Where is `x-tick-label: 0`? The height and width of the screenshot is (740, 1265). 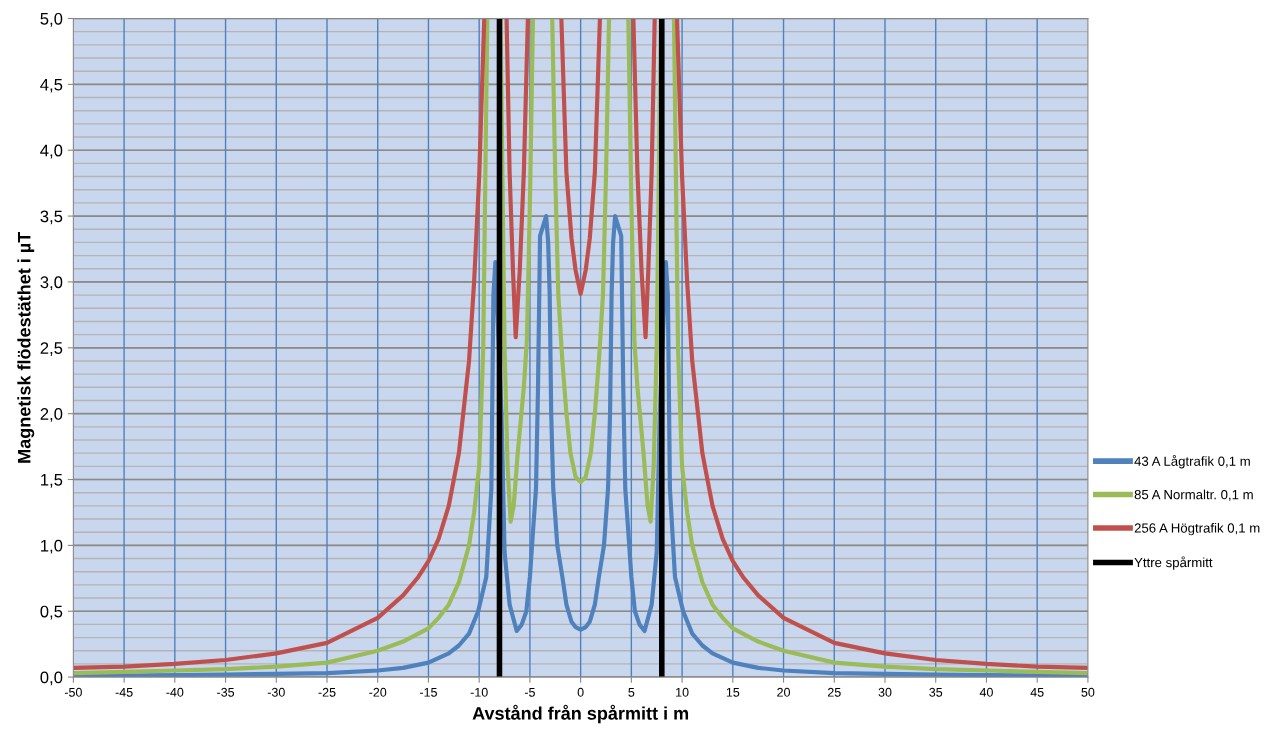
x-tick-label: 0 is located at coordinates (580, 692).